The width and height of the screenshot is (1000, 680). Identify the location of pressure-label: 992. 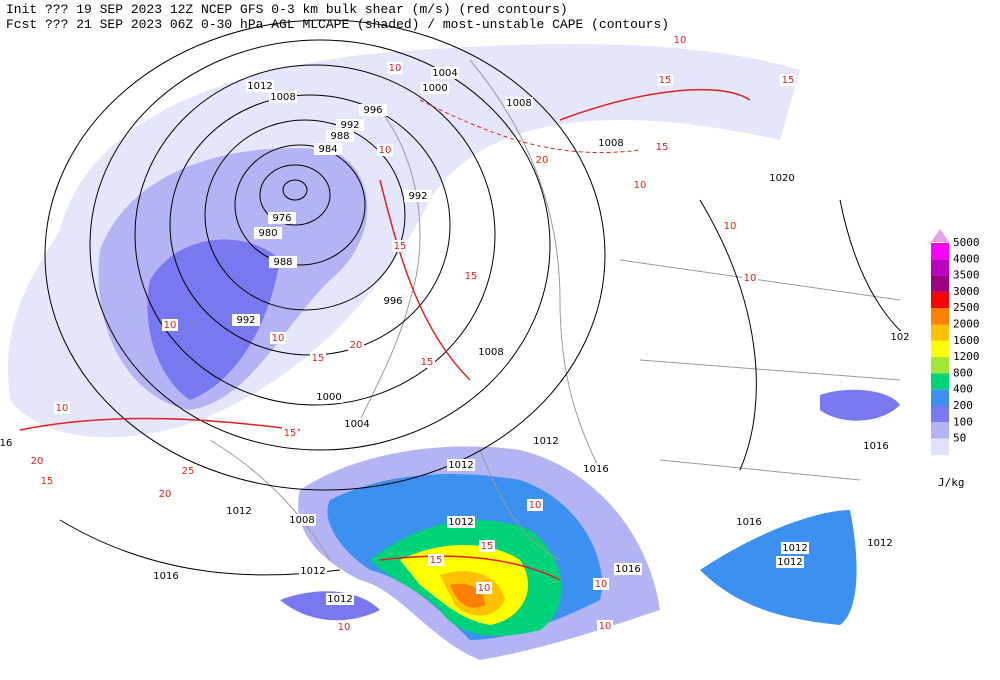
(349, 125).